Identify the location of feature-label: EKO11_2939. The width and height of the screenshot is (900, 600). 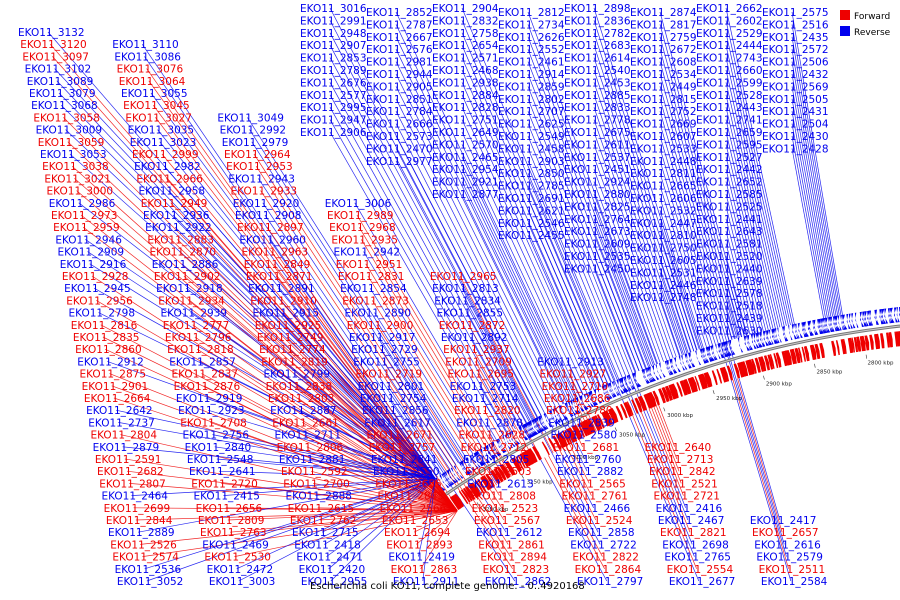
(194, 314).